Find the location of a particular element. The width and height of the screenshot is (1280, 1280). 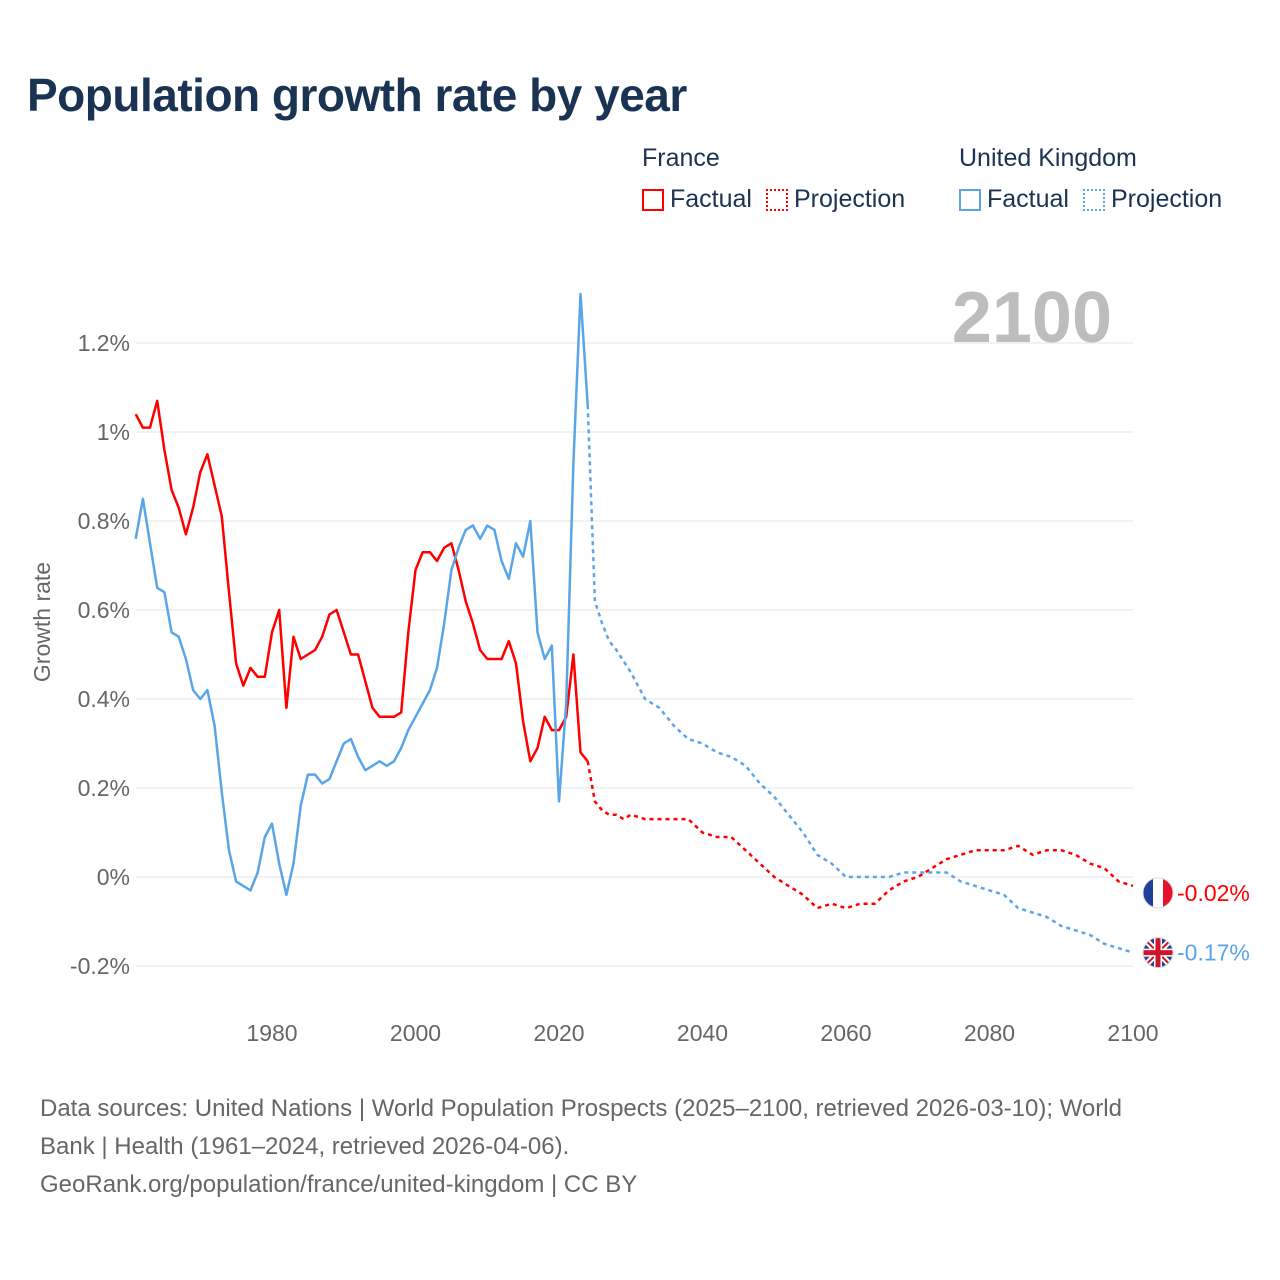

flag-cross-red is located at coordinates (1158, 952).